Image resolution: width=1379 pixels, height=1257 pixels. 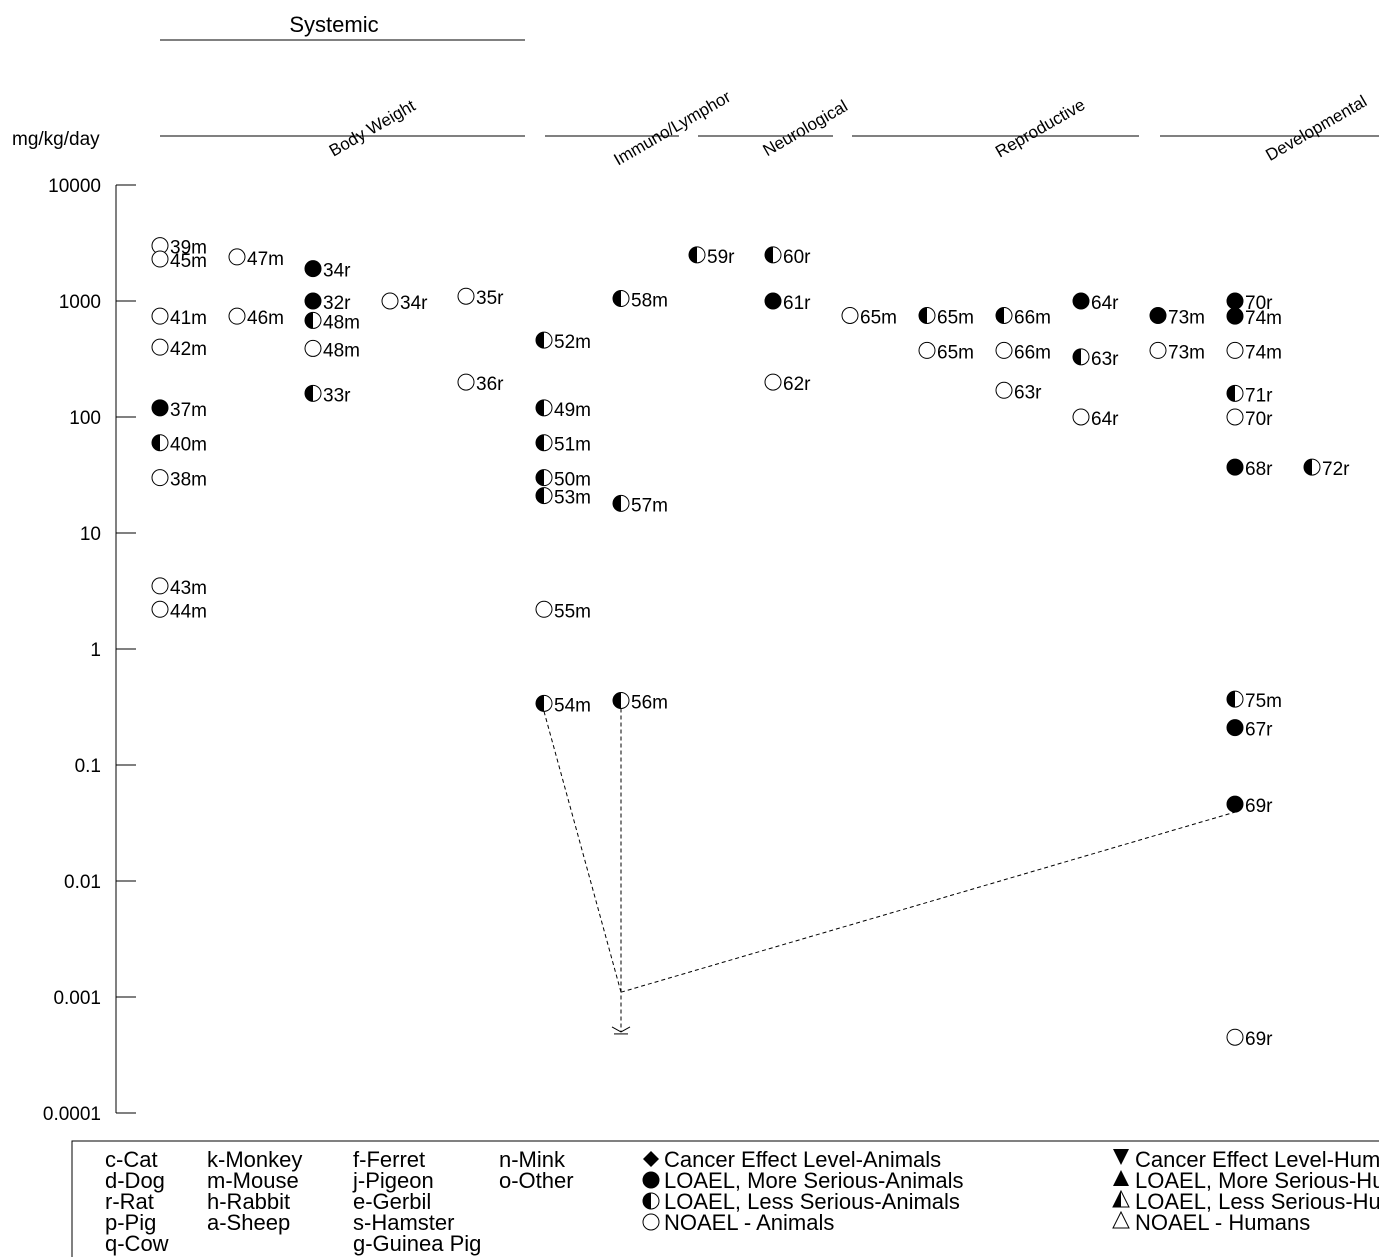 What do you see at coordinates (333, 24) in the screenshot?
I see `systemic-header: Systemic` at bounding box center [333, 24].